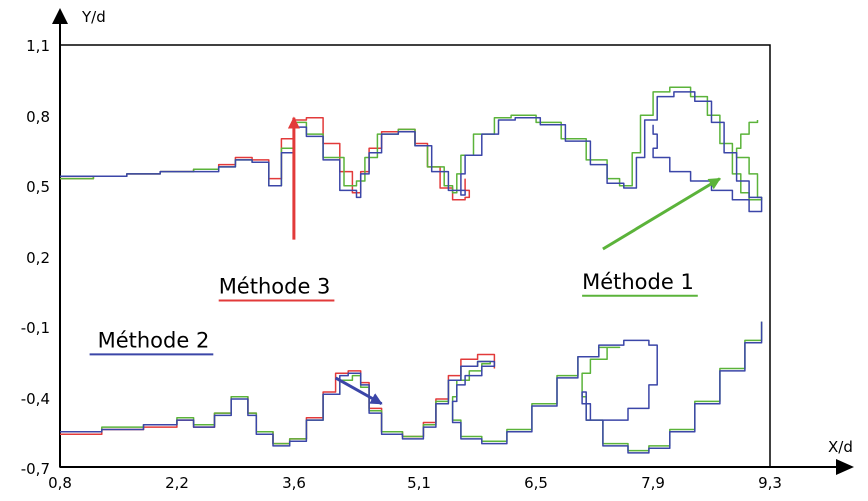 This screenshot has height=501, width=868. Describe the element at coordinates (35, 328) in the screenshot. I see `y-tick-label: -0,1` at that location.